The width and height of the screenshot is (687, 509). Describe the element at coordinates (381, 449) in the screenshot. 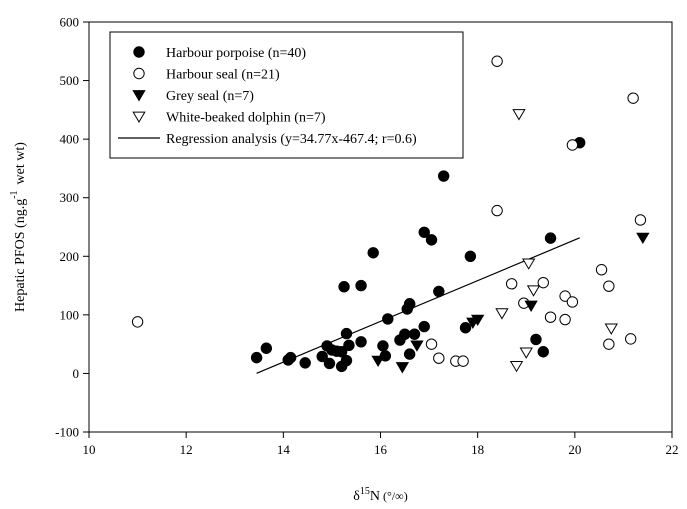

I see `x-tick-label: 16` at that location.